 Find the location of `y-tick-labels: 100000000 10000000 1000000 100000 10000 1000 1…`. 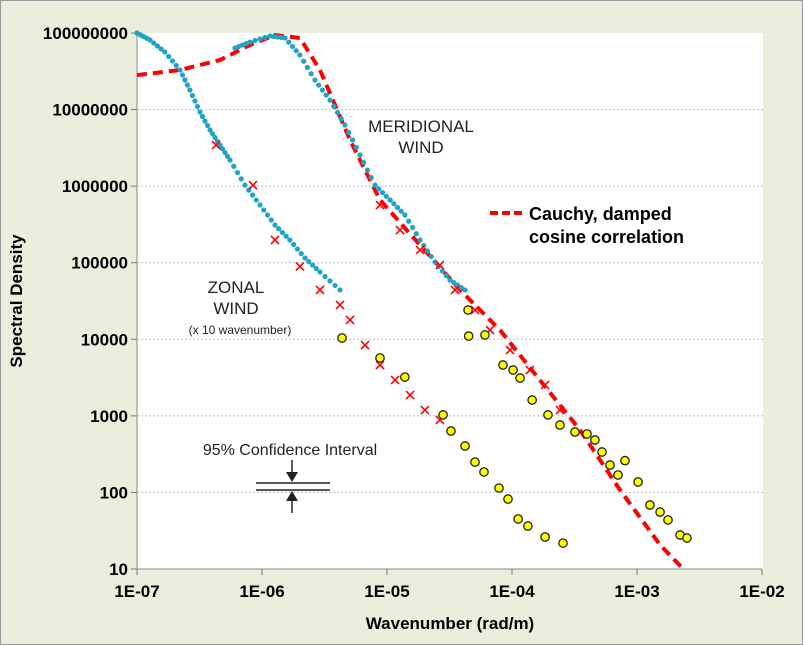

y-tick-labels: 100000000 10000000 1000000 100000 10000 1000 1… is located at coordinates (85, 301).